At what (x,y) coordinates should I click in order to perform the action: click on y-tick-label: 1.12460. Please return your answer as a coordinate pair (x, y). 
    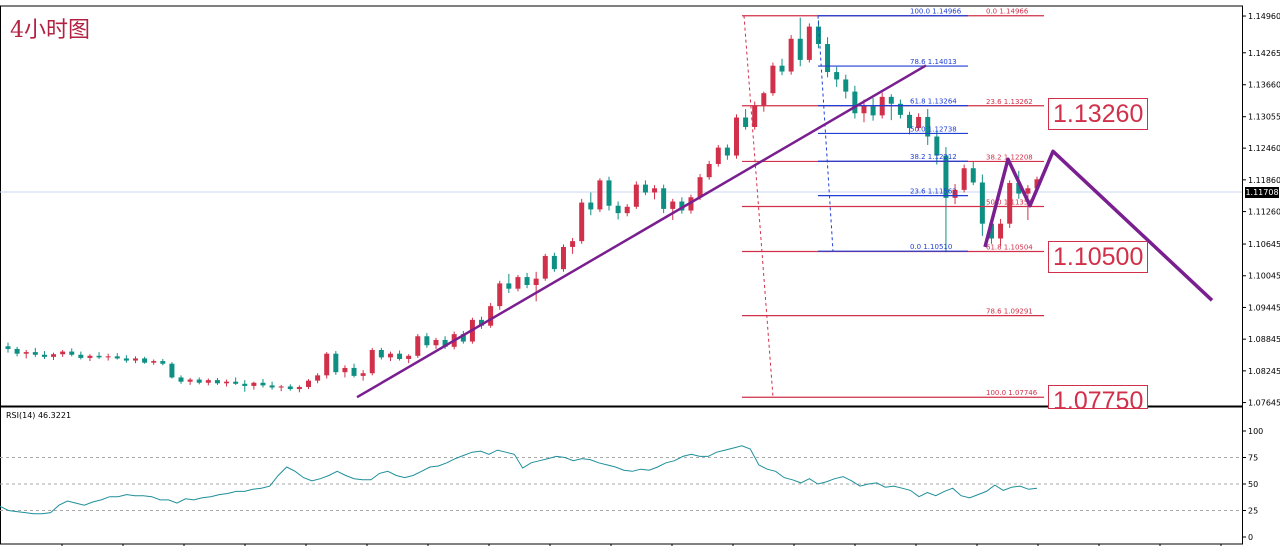
    Looking at the image, I should click on (1264, 148).